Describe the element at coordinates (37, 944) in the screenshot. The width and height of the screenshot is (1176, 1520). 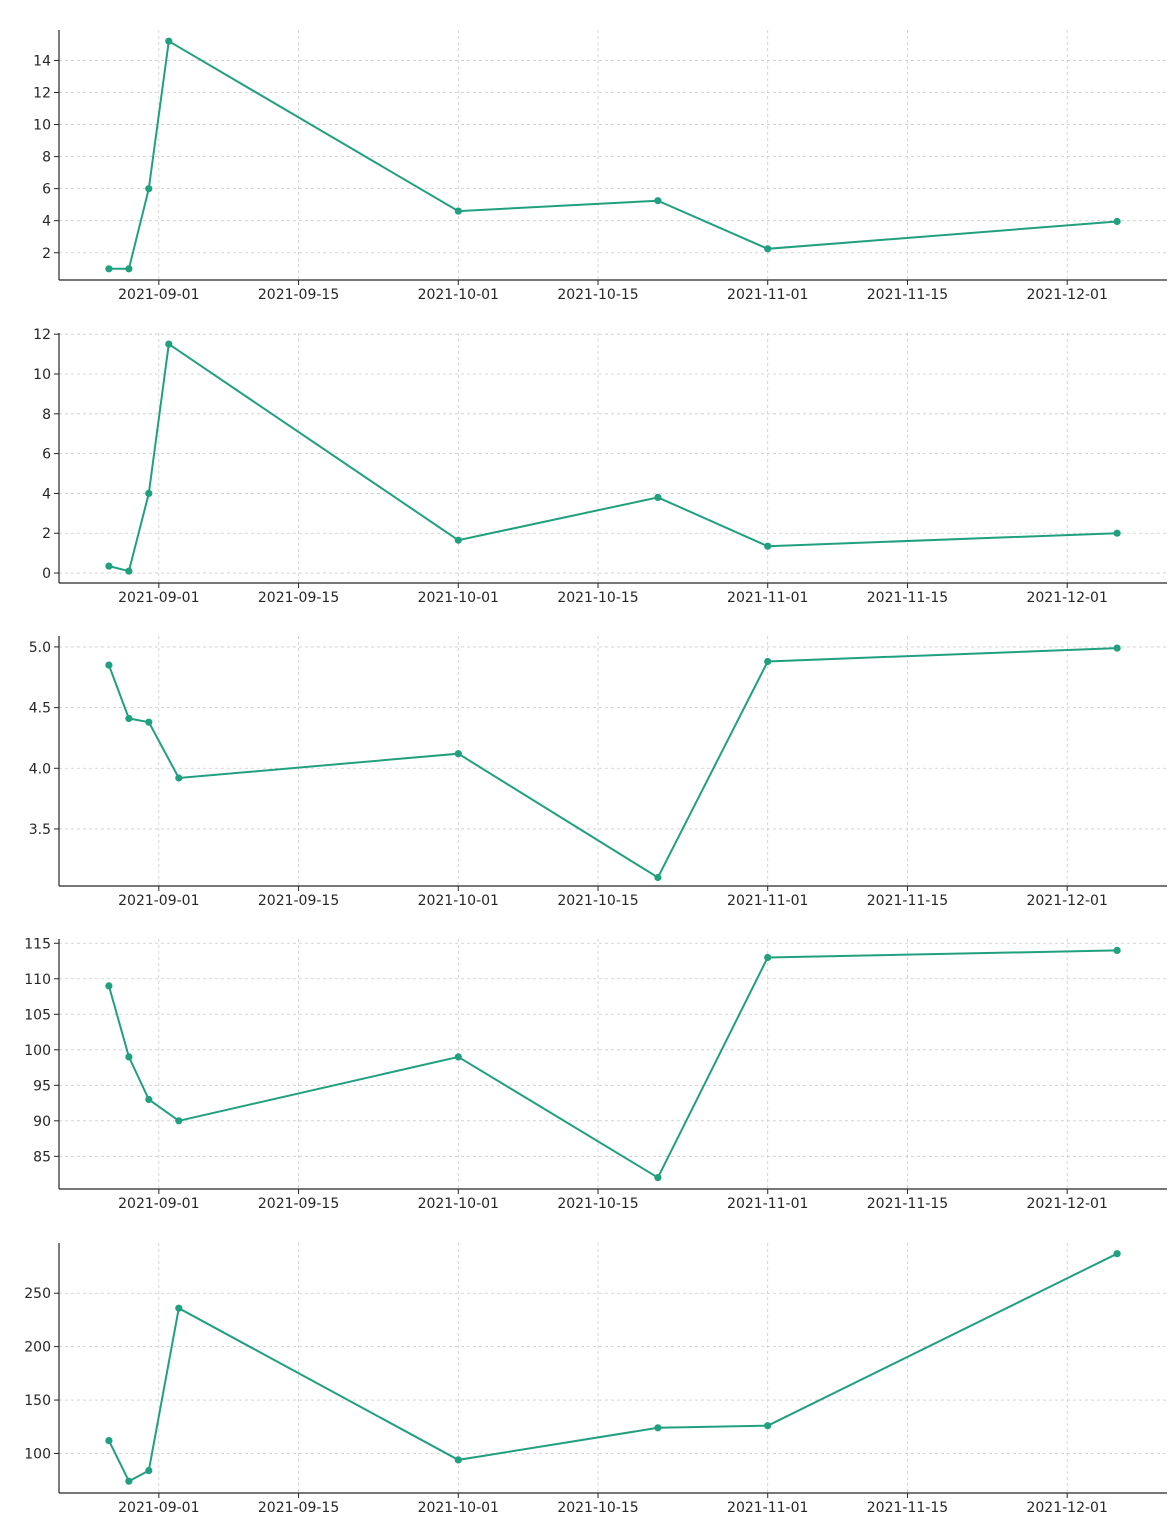
I see `y-tick-label: 115` at that location.